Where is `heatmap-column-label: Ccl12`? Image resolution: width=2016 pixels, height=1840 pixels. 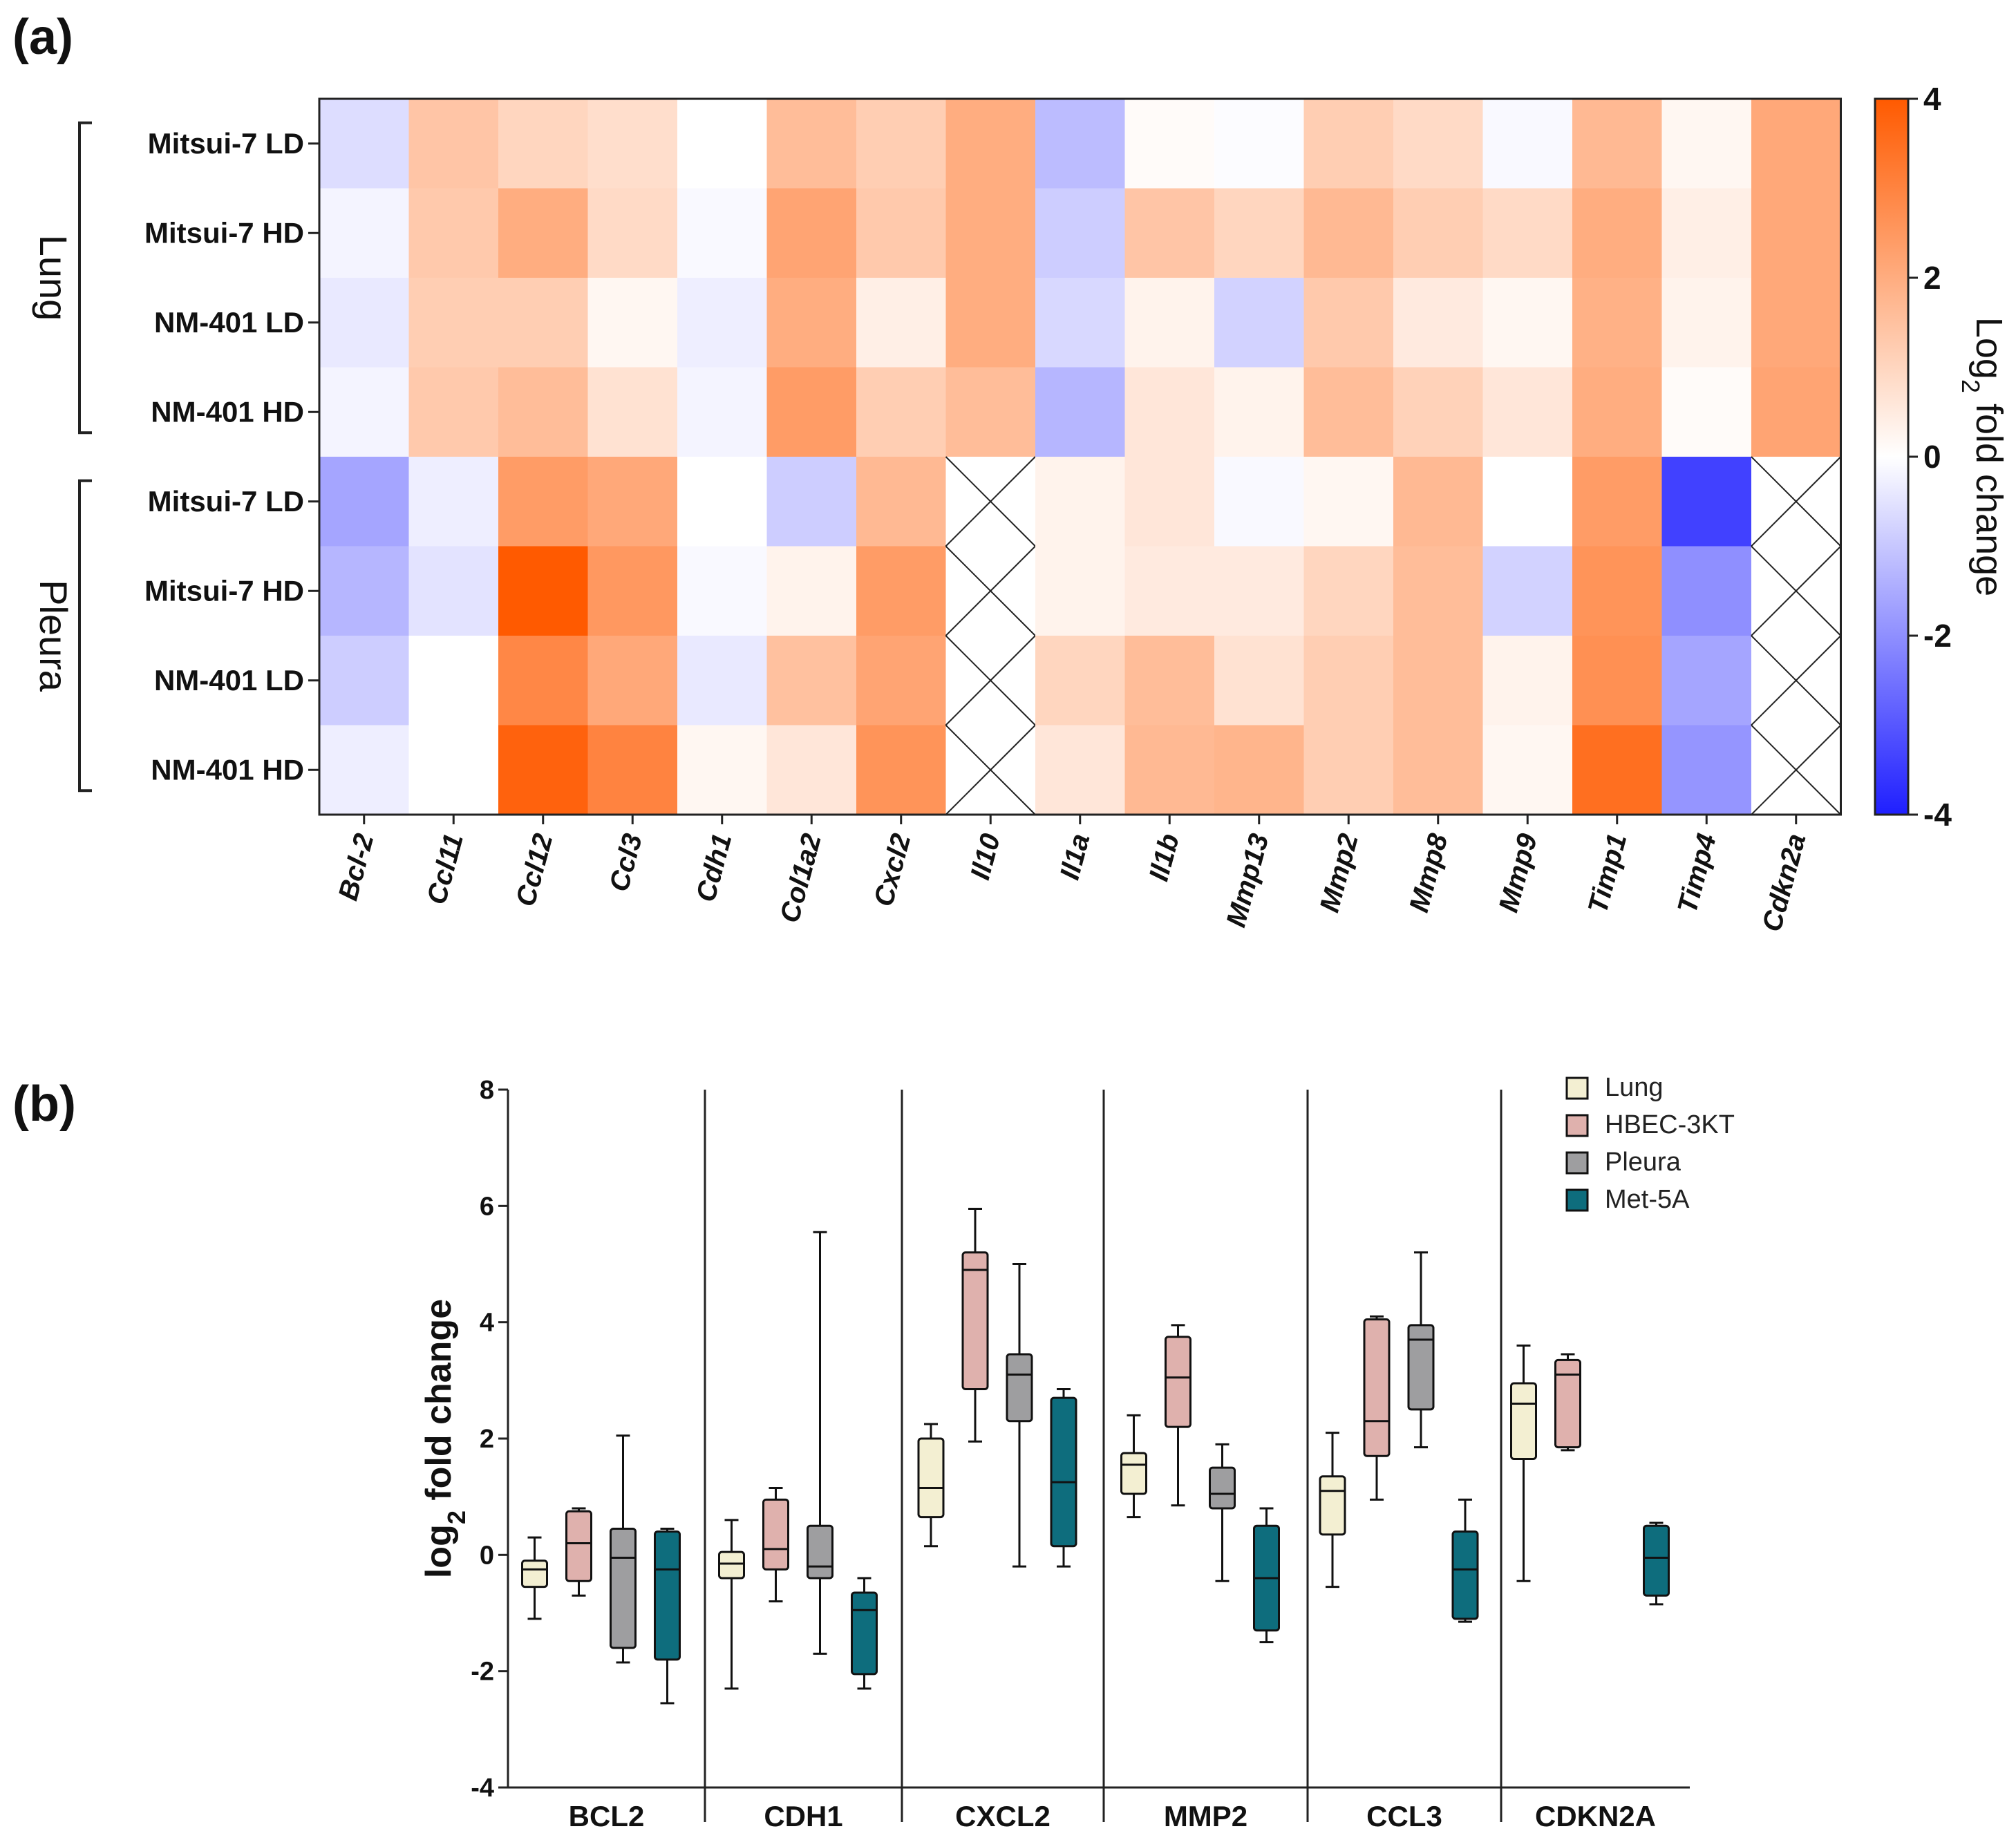 heatmap-column-label: Ccl12 is located at coordinates (534, 871).